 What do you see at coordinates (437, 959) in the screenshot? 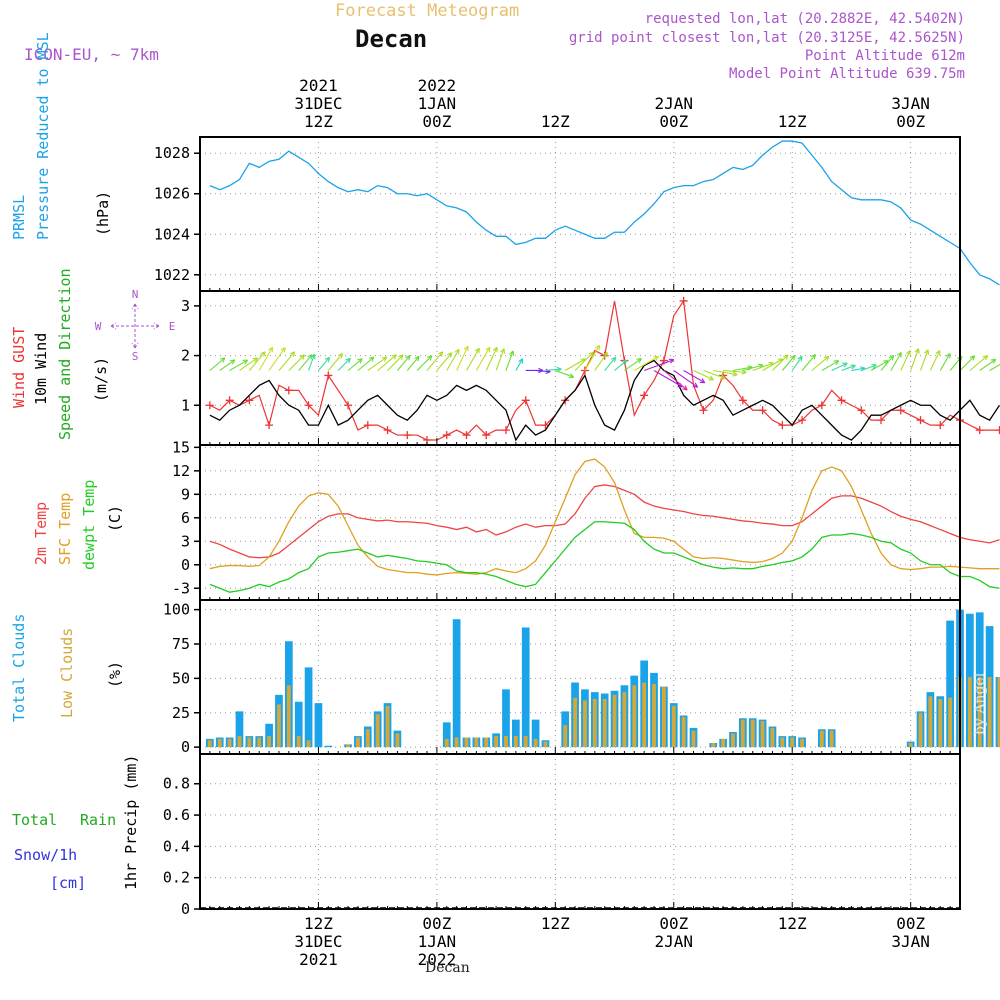
I see `time-label-bottom: 2022` at bounding box center [437, 959].